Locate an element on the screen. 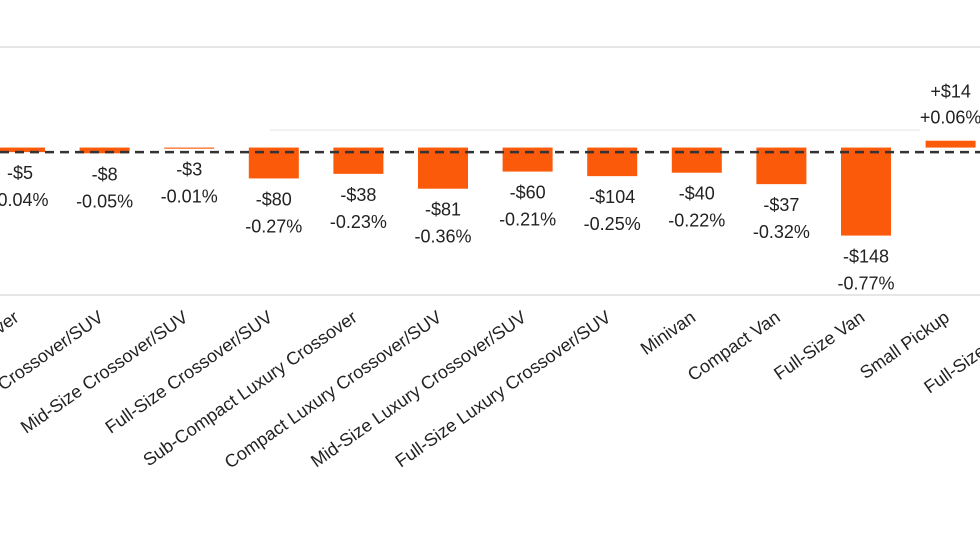 The width and height of the screenshot is (980, 552). x-tick-label: Minivan is located at coordinates (668, 333).